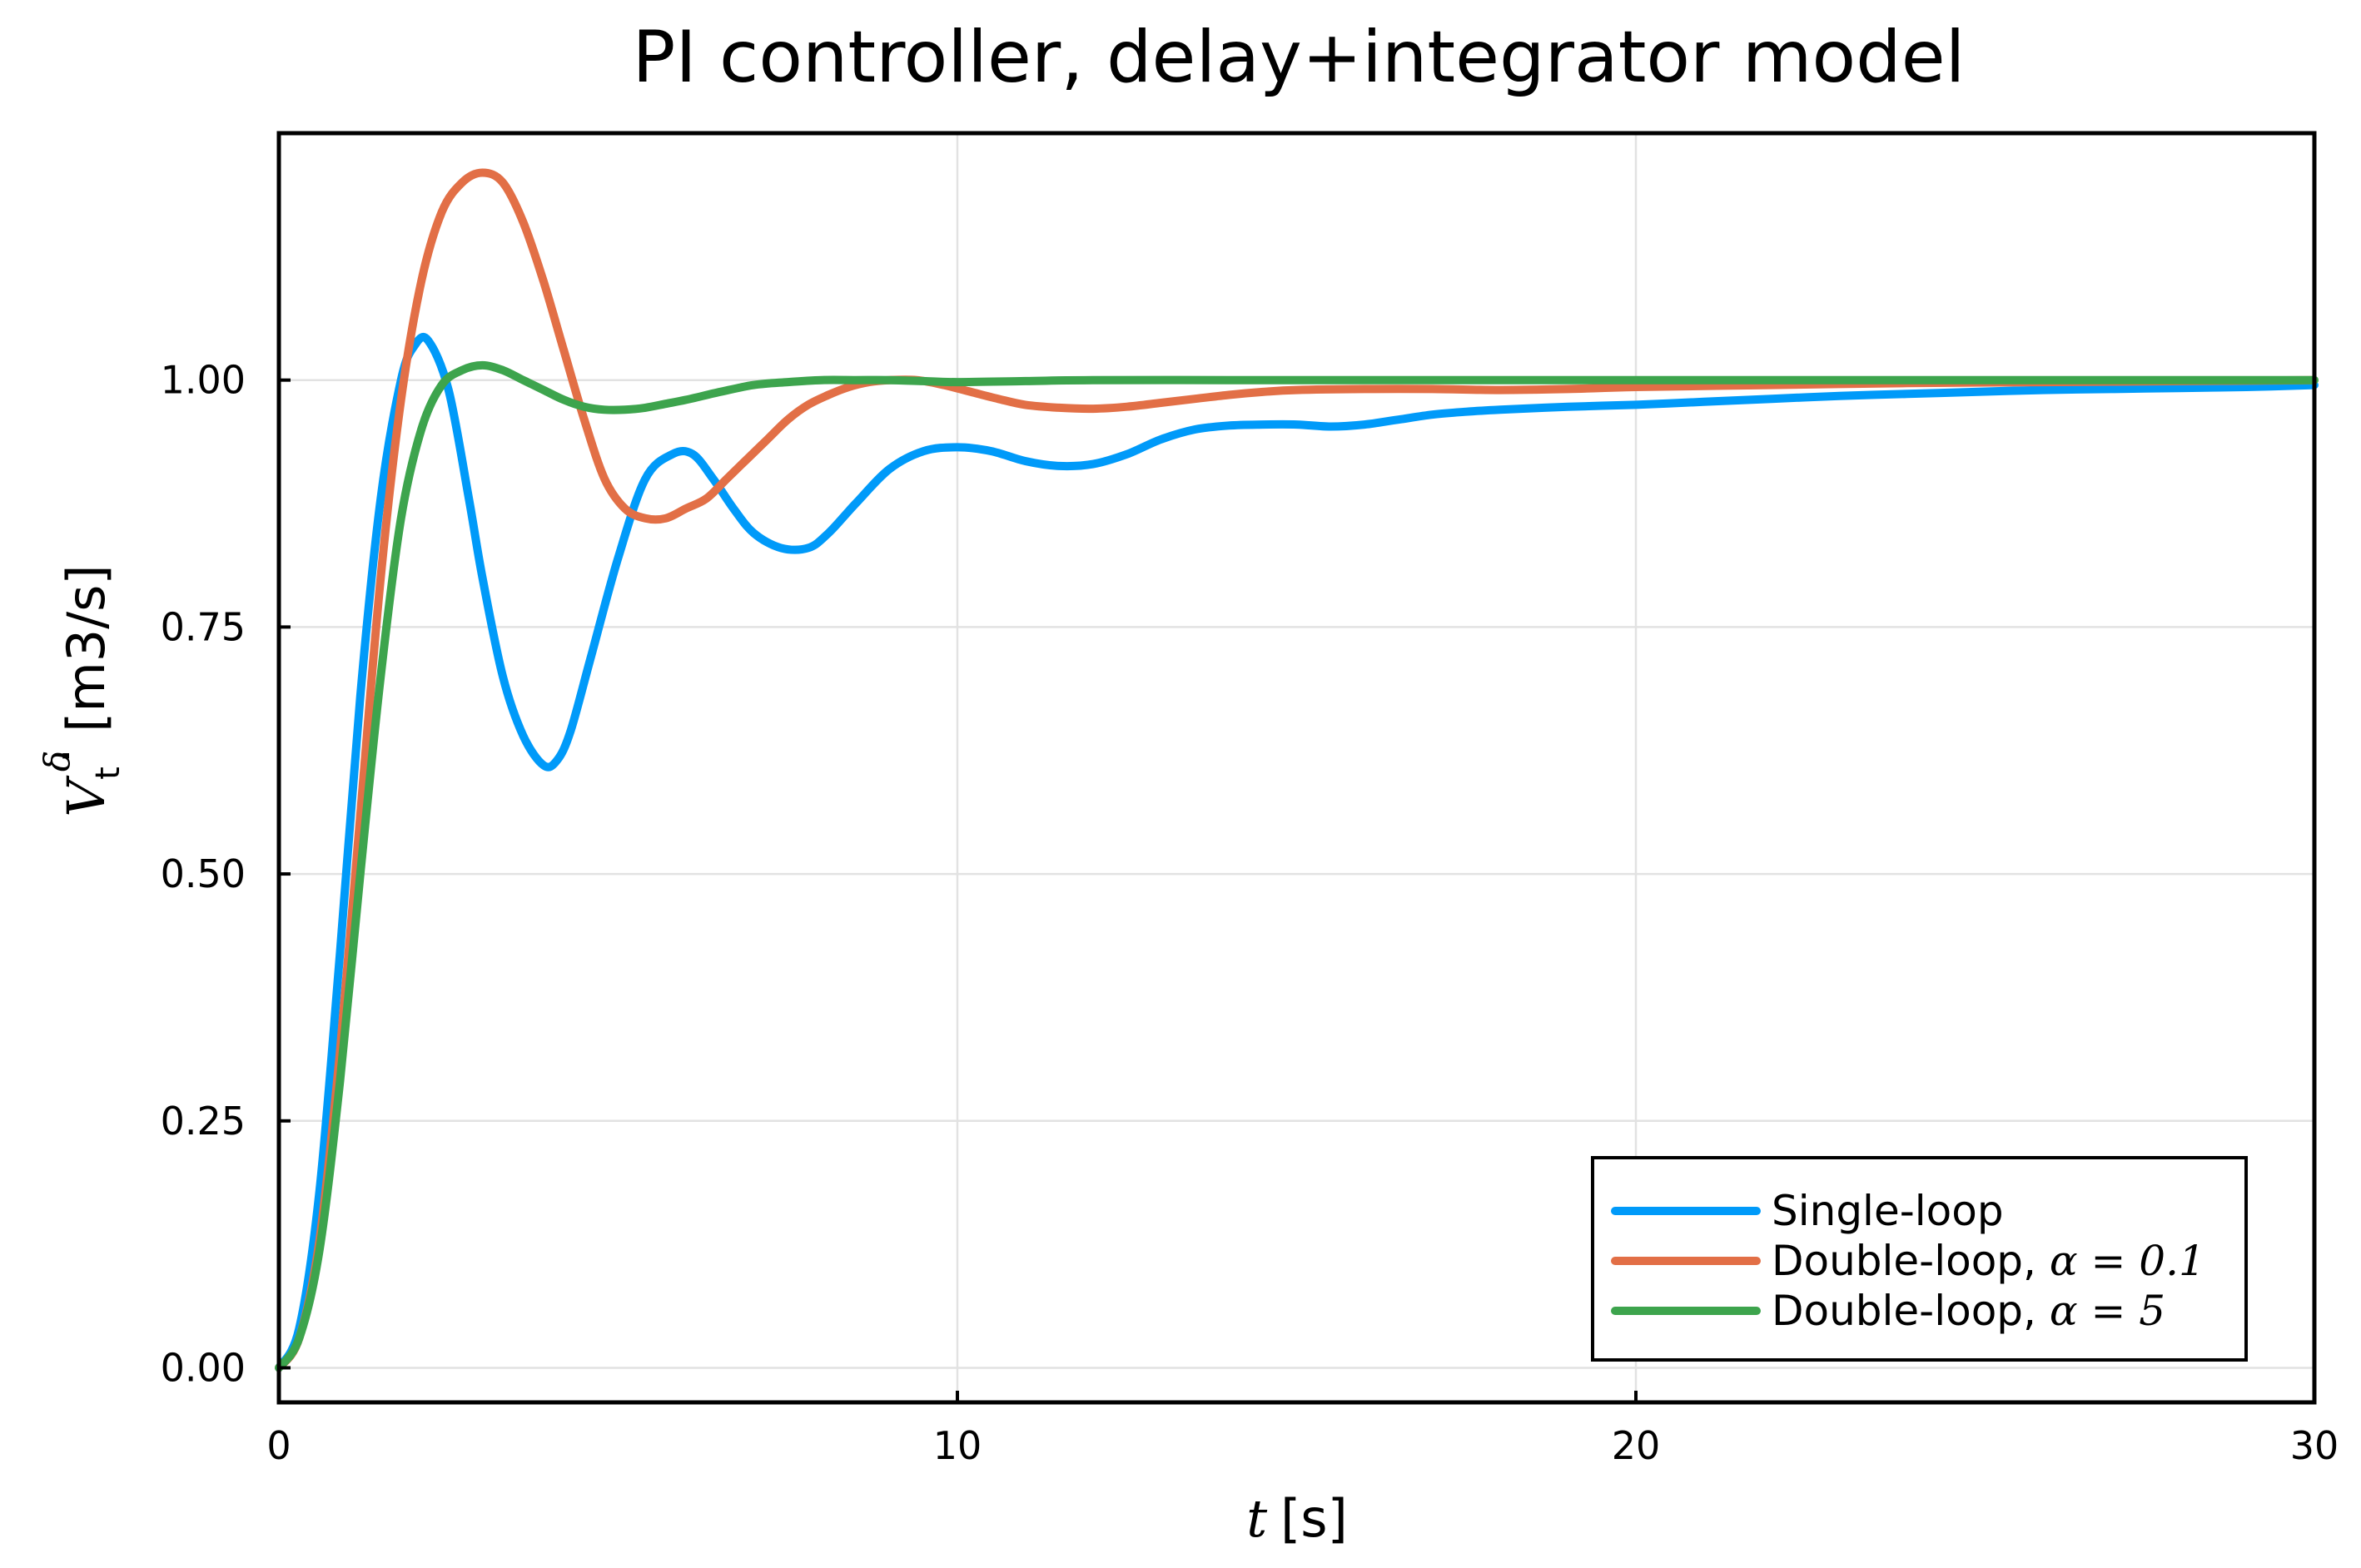  I want to click on legend-box, so click(1919, 1259).